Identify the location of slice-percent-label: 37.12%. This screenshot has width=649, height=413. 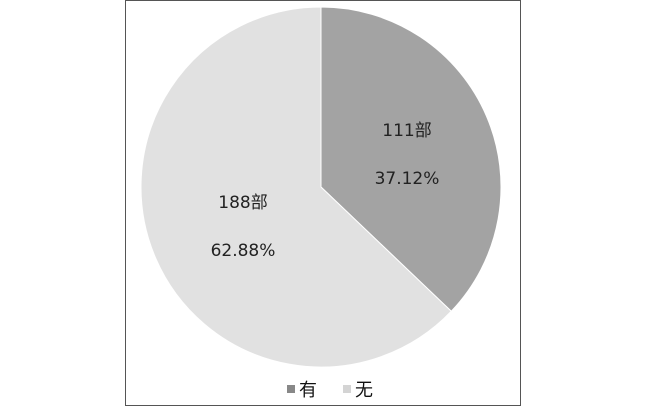
(407, 179).